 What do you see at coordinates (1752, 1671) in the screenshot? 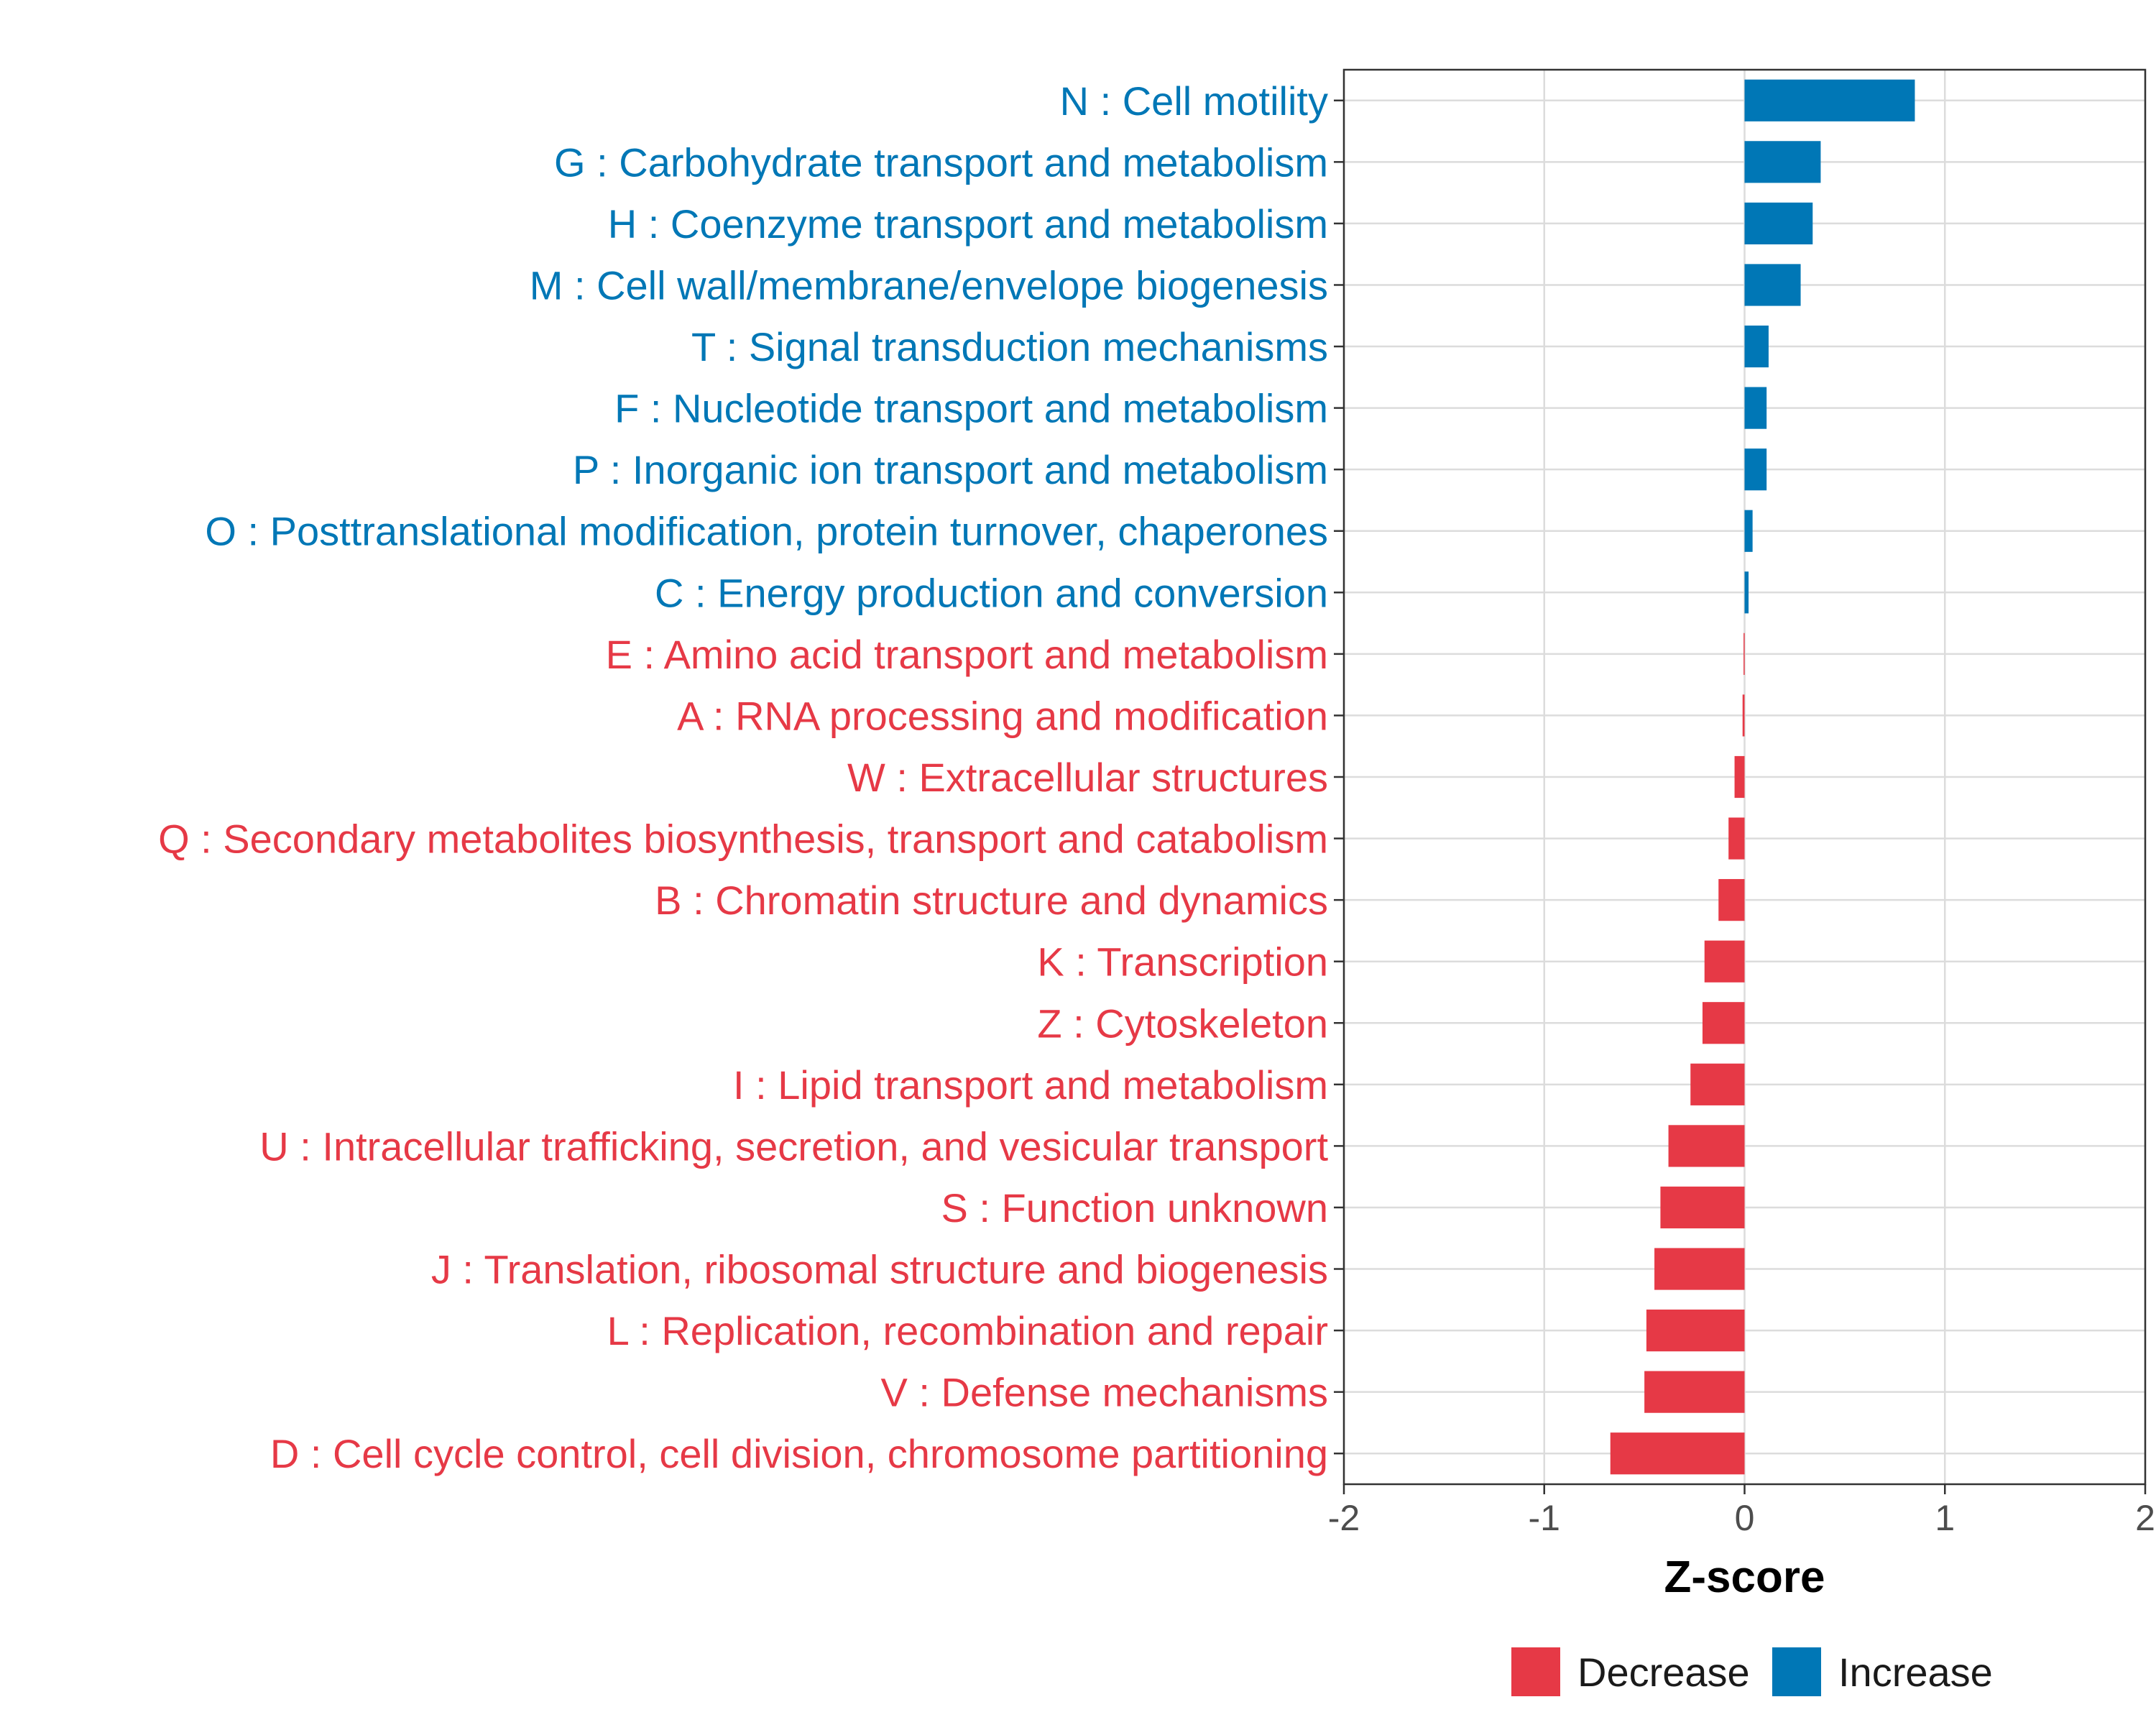
I see `legend: Decrease Increase` at bounding box center [1752, 1671].